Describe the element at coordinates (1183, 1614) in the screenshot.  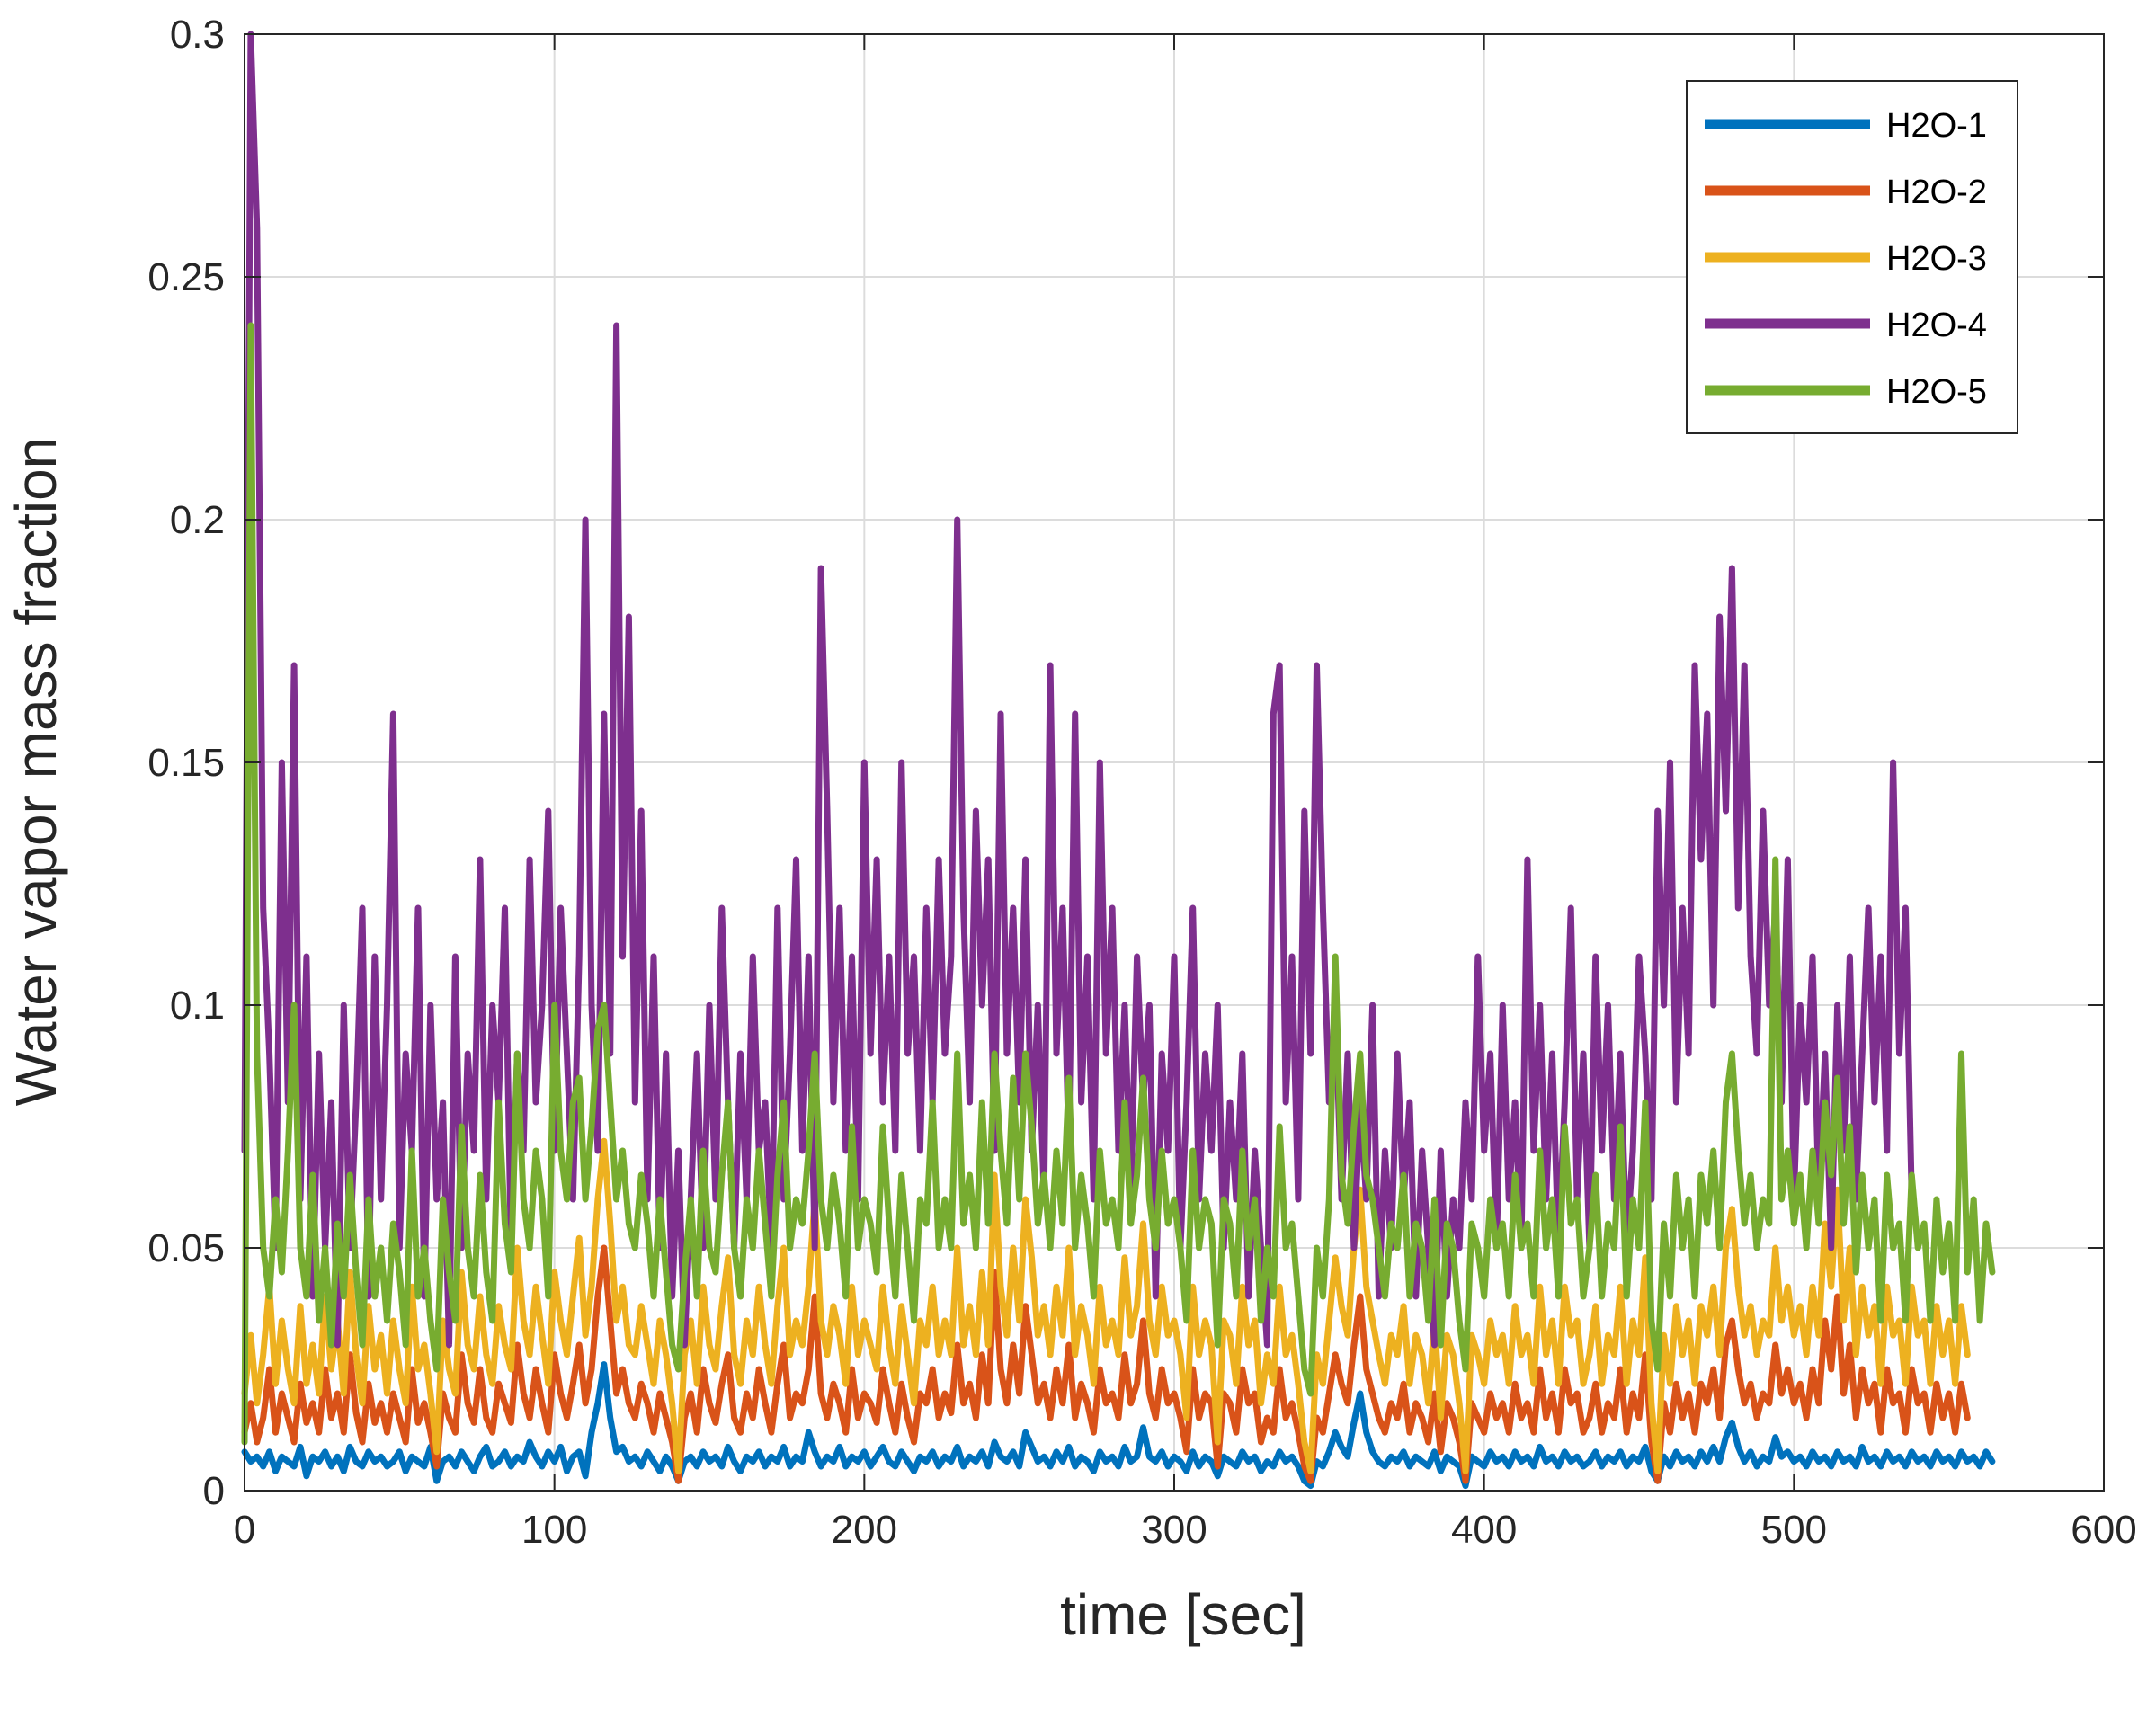
I see `x-axis-label: time [sec]` at that location.